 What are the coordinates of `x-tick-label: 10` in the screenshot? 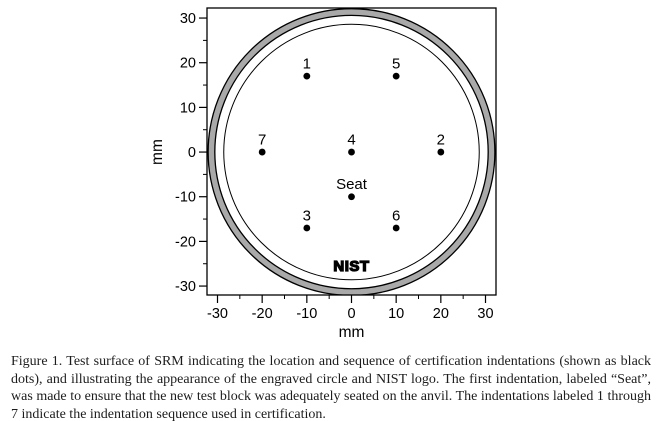 It's located at (396, 314).